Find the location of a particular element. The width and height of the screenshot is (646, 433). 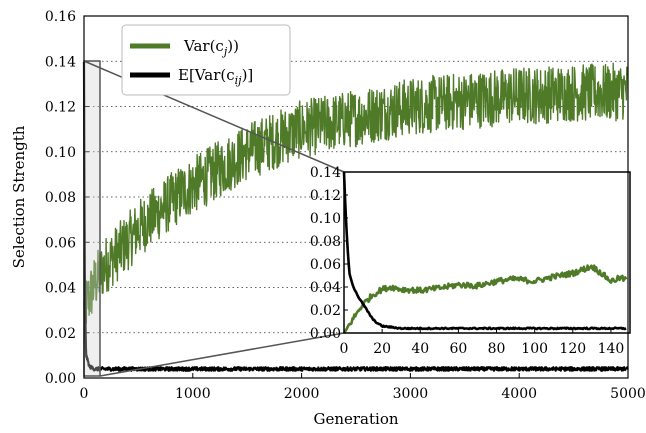

legend-box is located at coordinates (206, 60).